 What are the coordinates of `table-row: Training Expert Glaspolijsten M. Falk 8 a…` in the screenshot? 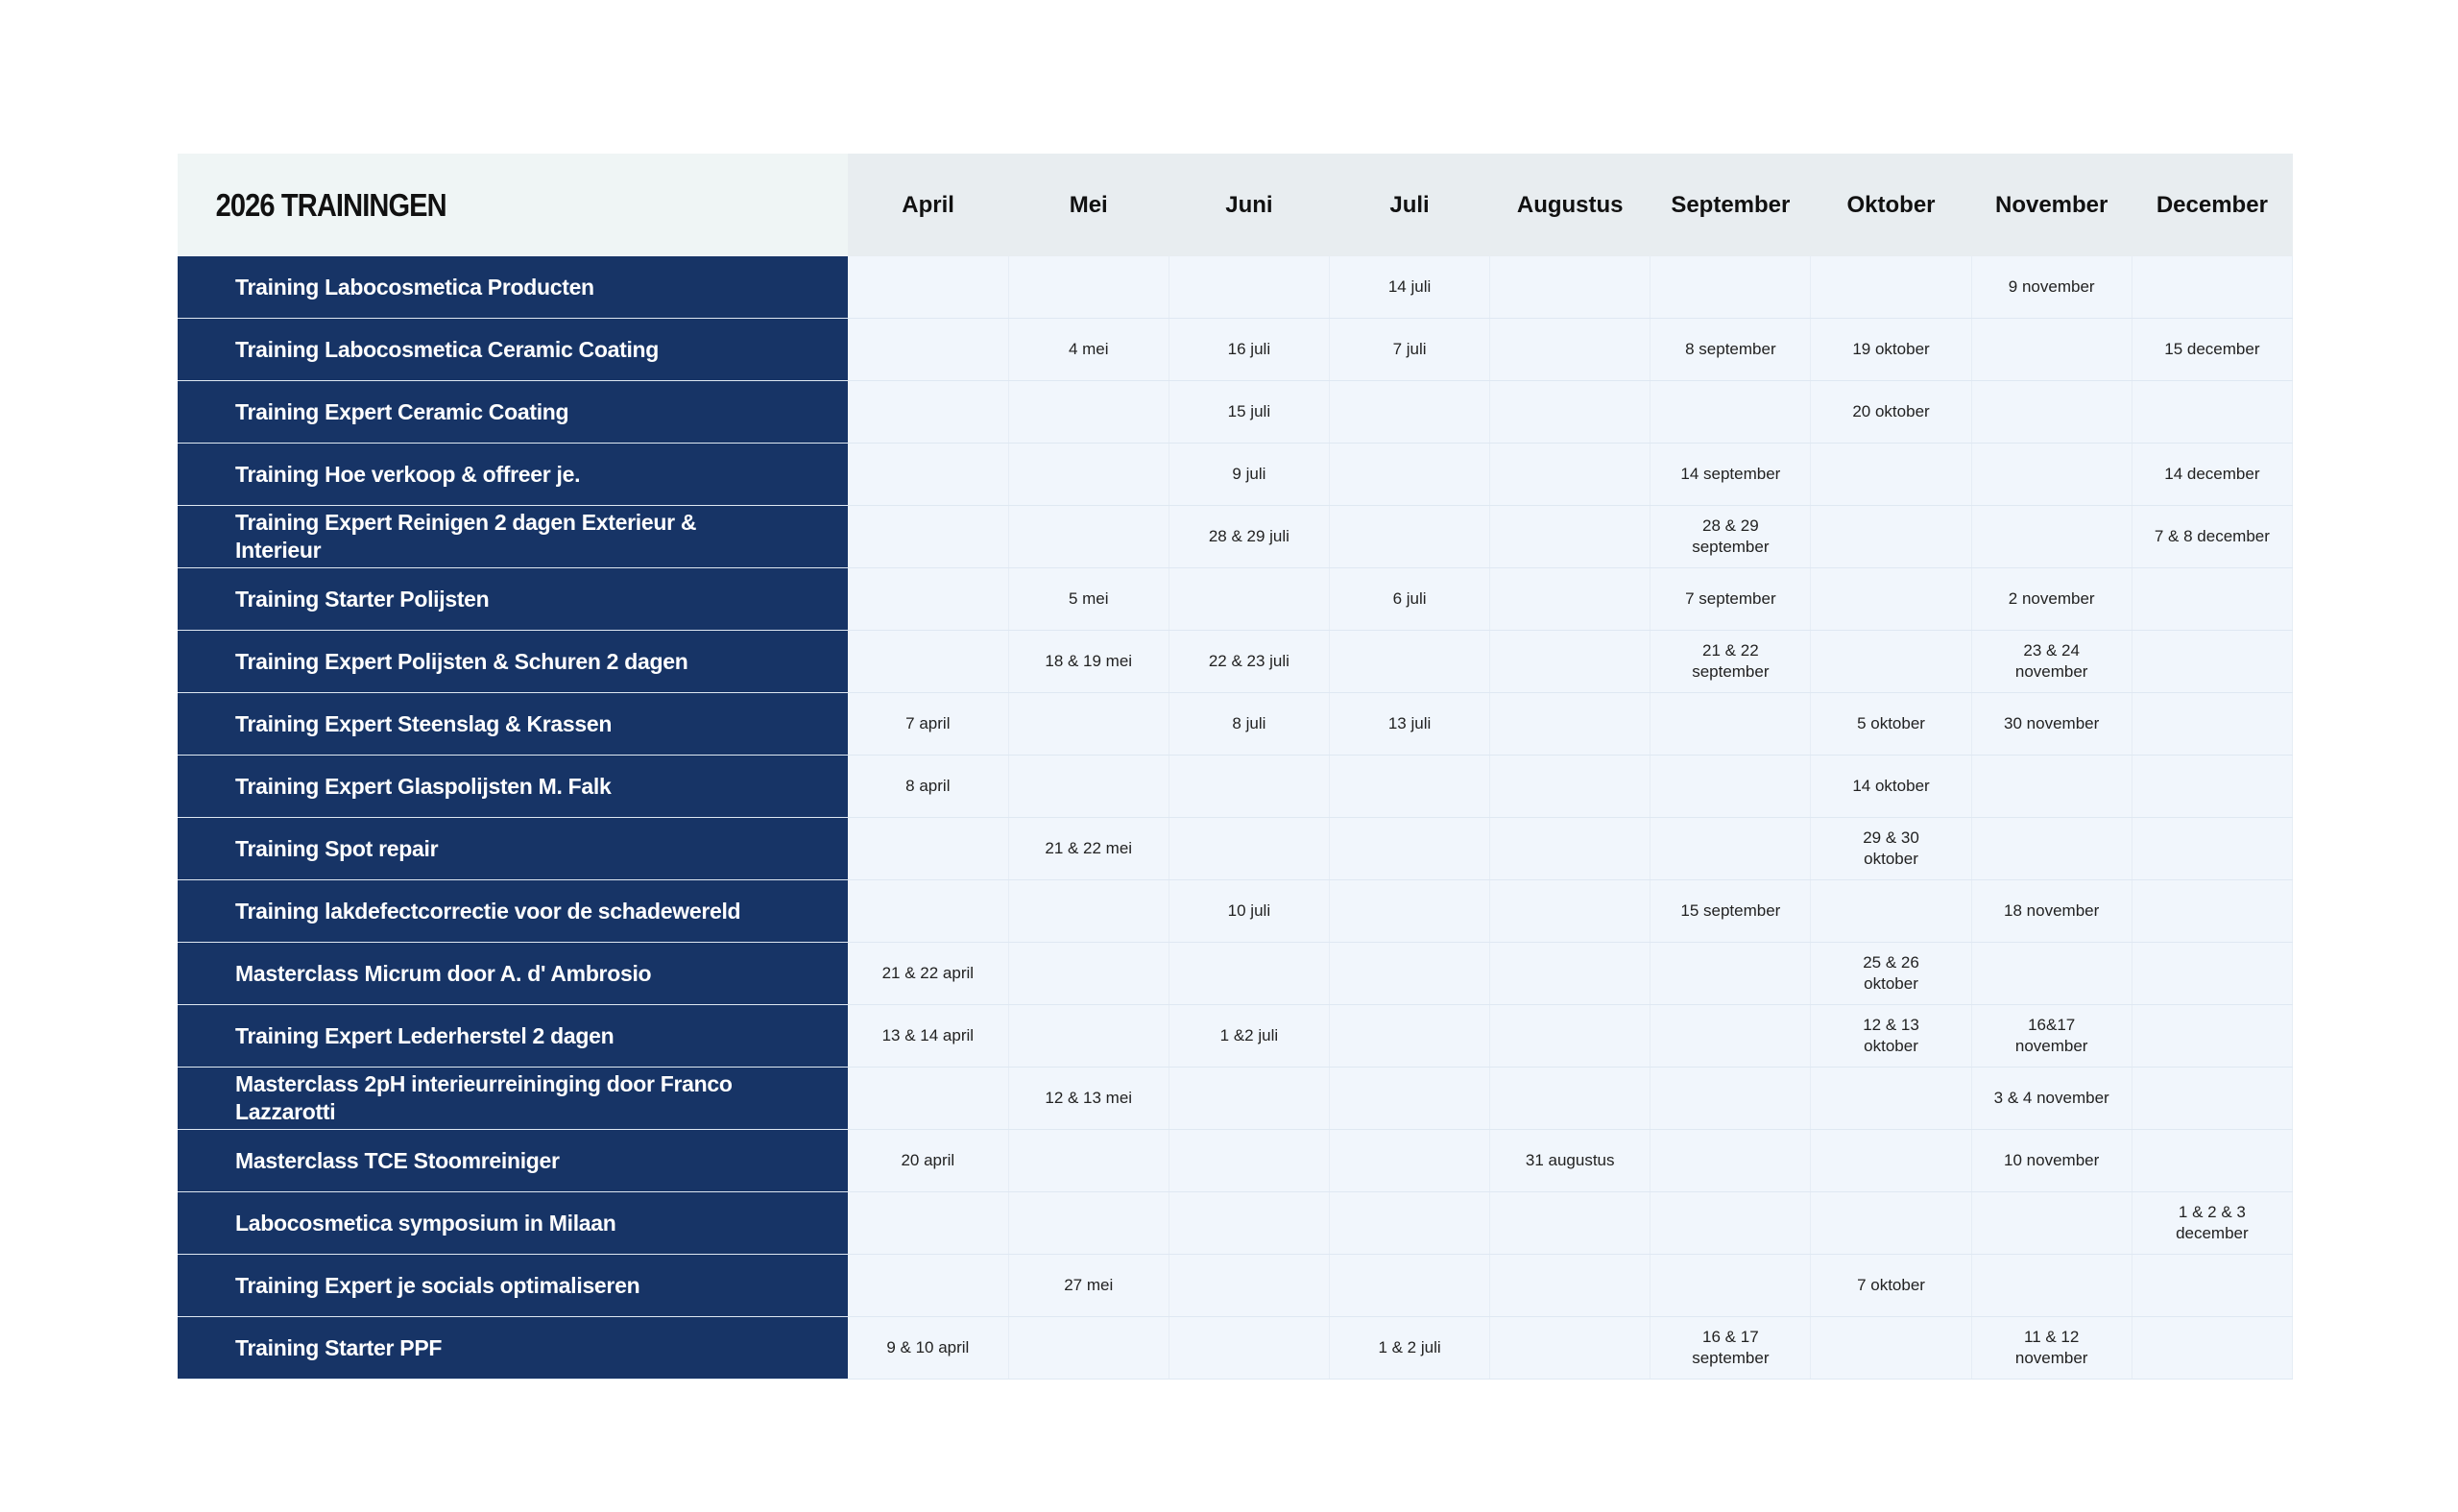 It's located at (1236, 786).